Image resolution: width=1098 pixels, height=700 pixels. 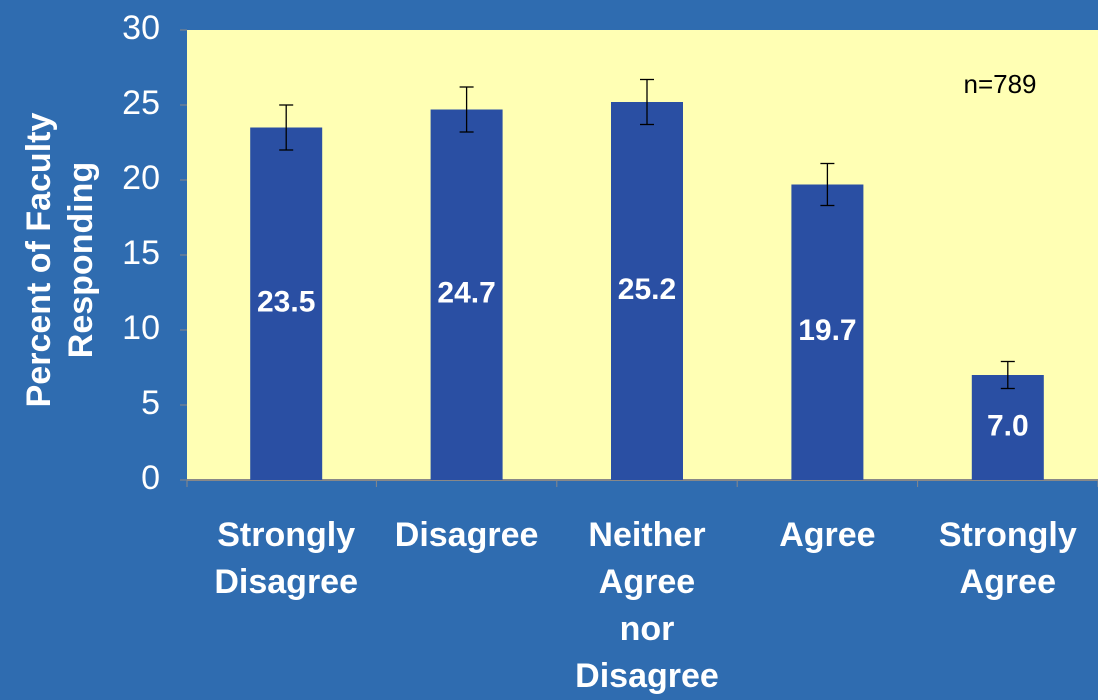 I want to click on data-label: 7.0, so click(x=1008, y=425).